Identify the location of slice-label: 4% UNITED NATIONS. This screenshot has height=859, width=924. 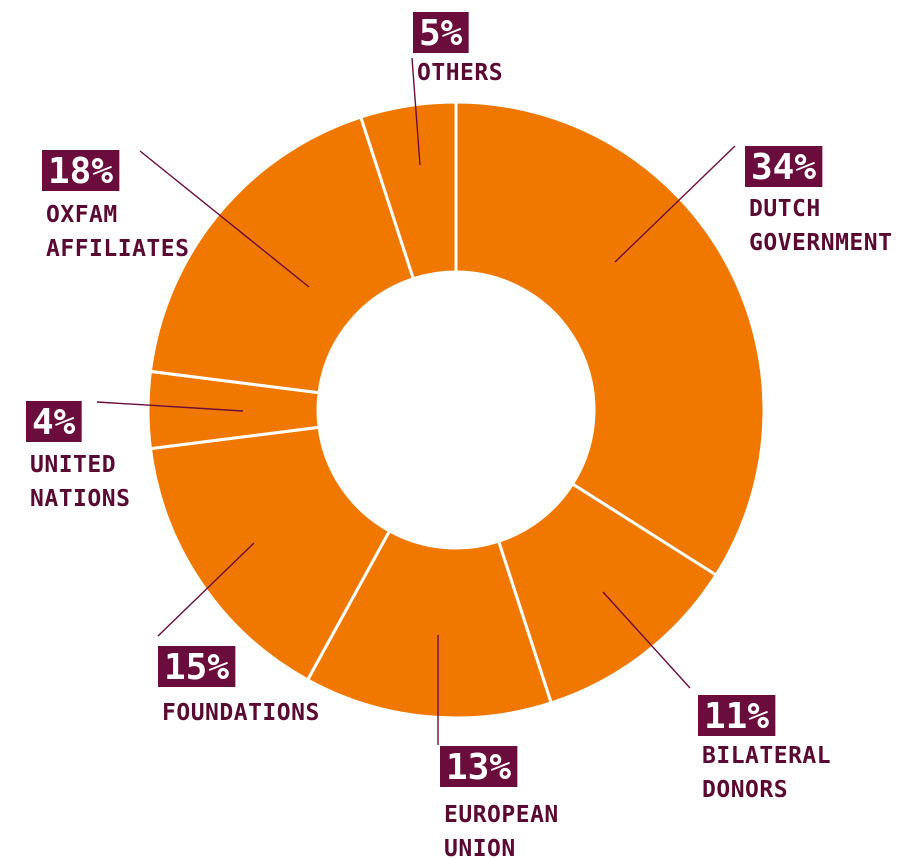
(78, 456).